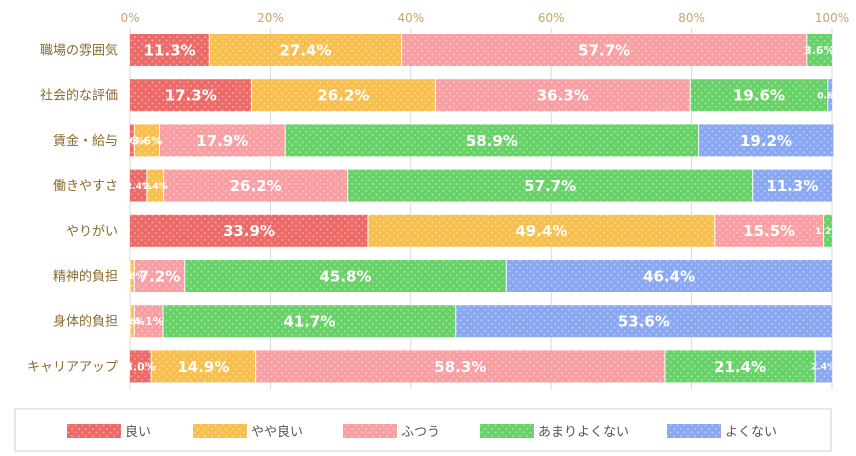 This screenshot has height=456, width=856. I want to click on x-tick-label: 0%, so click(129, 18).